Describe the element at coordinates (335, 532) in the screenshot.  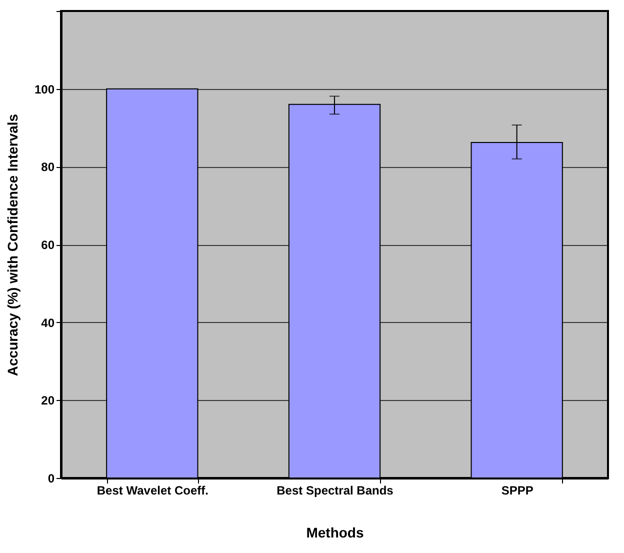
I see `x-axis-title: Methods` at that location.